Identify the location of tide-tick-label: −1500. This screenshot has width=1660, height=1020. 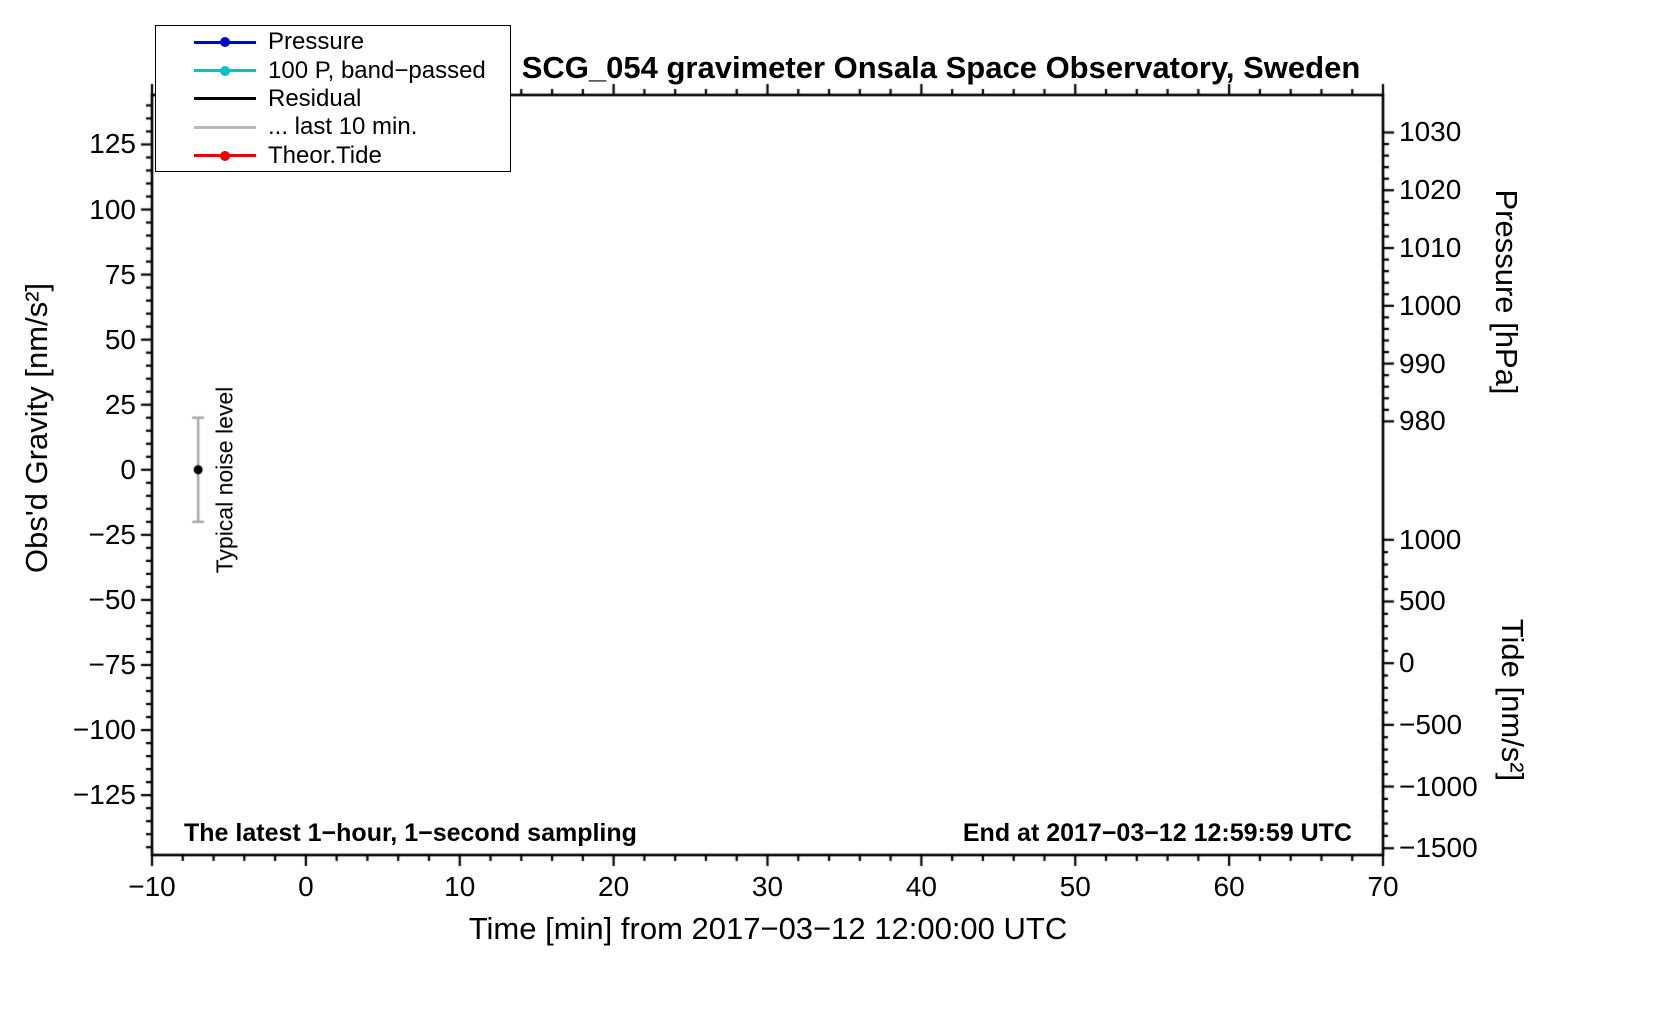
(1438, 848).